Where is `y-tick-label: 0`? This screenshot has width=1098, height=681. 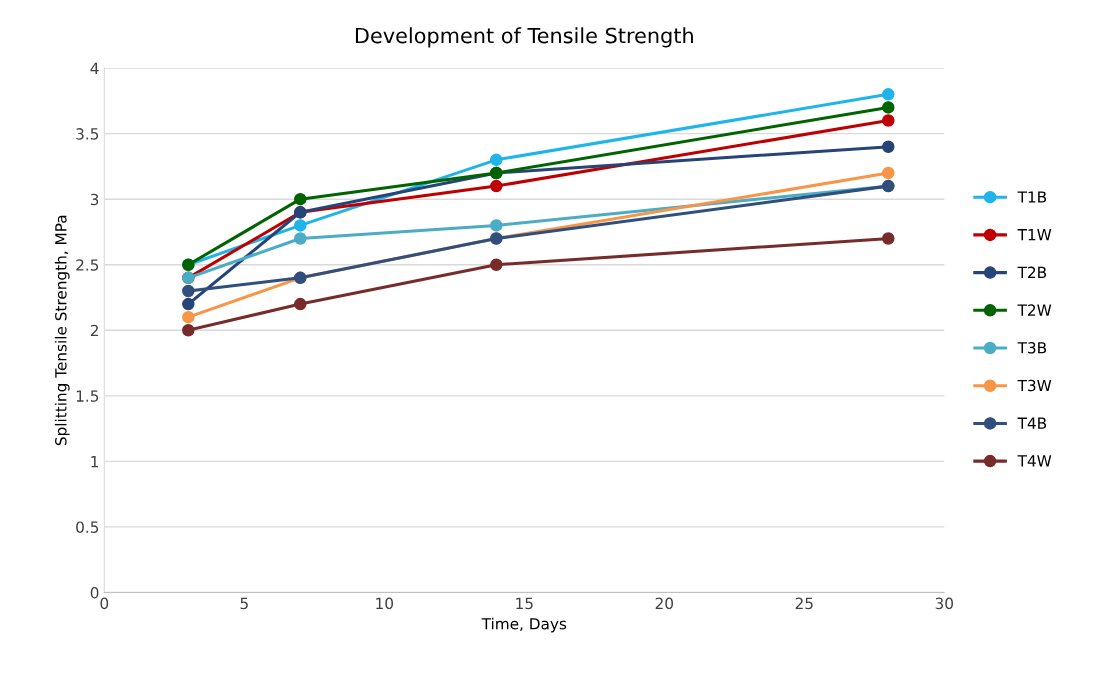
y-tick-label: 0 is located at coordinates (94, 592).